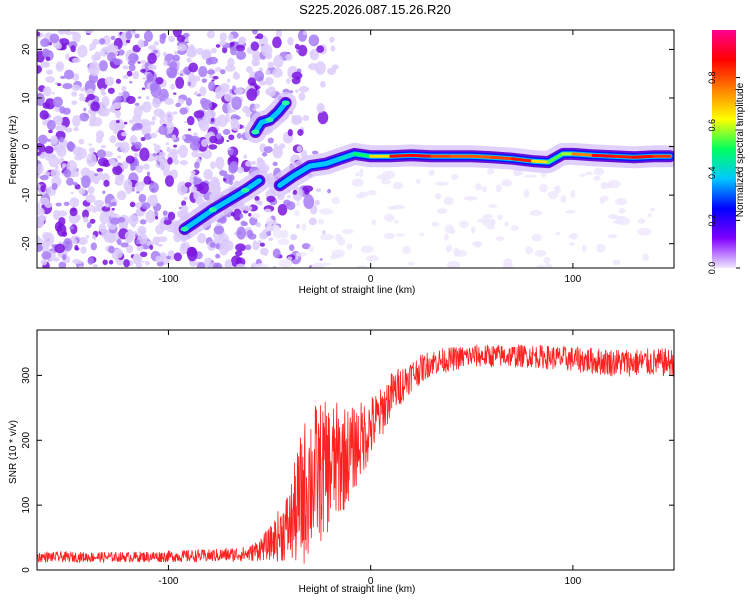  Describe the element at coordinates (723, 172) in the screenshot. I see `colorbar-ticks: 0.0 0.2 0.4 0.6 0.8` at that location.